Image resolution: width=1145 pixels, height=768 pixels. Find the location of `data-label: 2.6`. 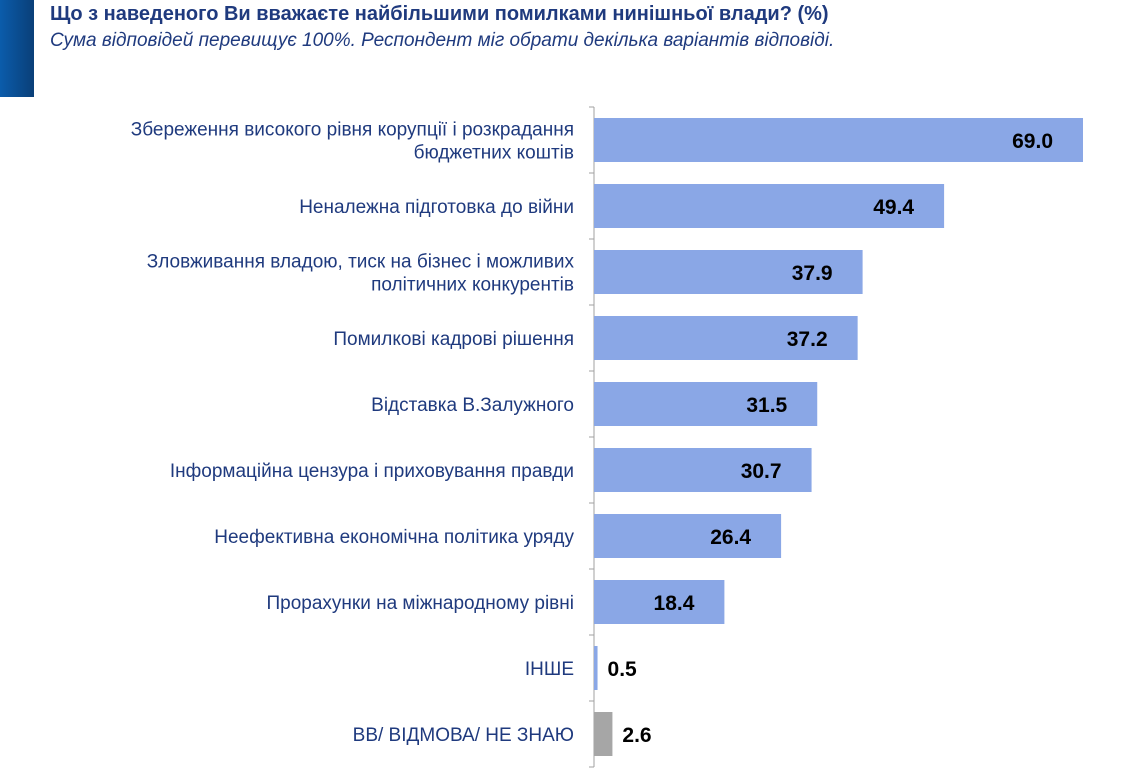

data-label: 2.6 is located at coordinates (636, 735).